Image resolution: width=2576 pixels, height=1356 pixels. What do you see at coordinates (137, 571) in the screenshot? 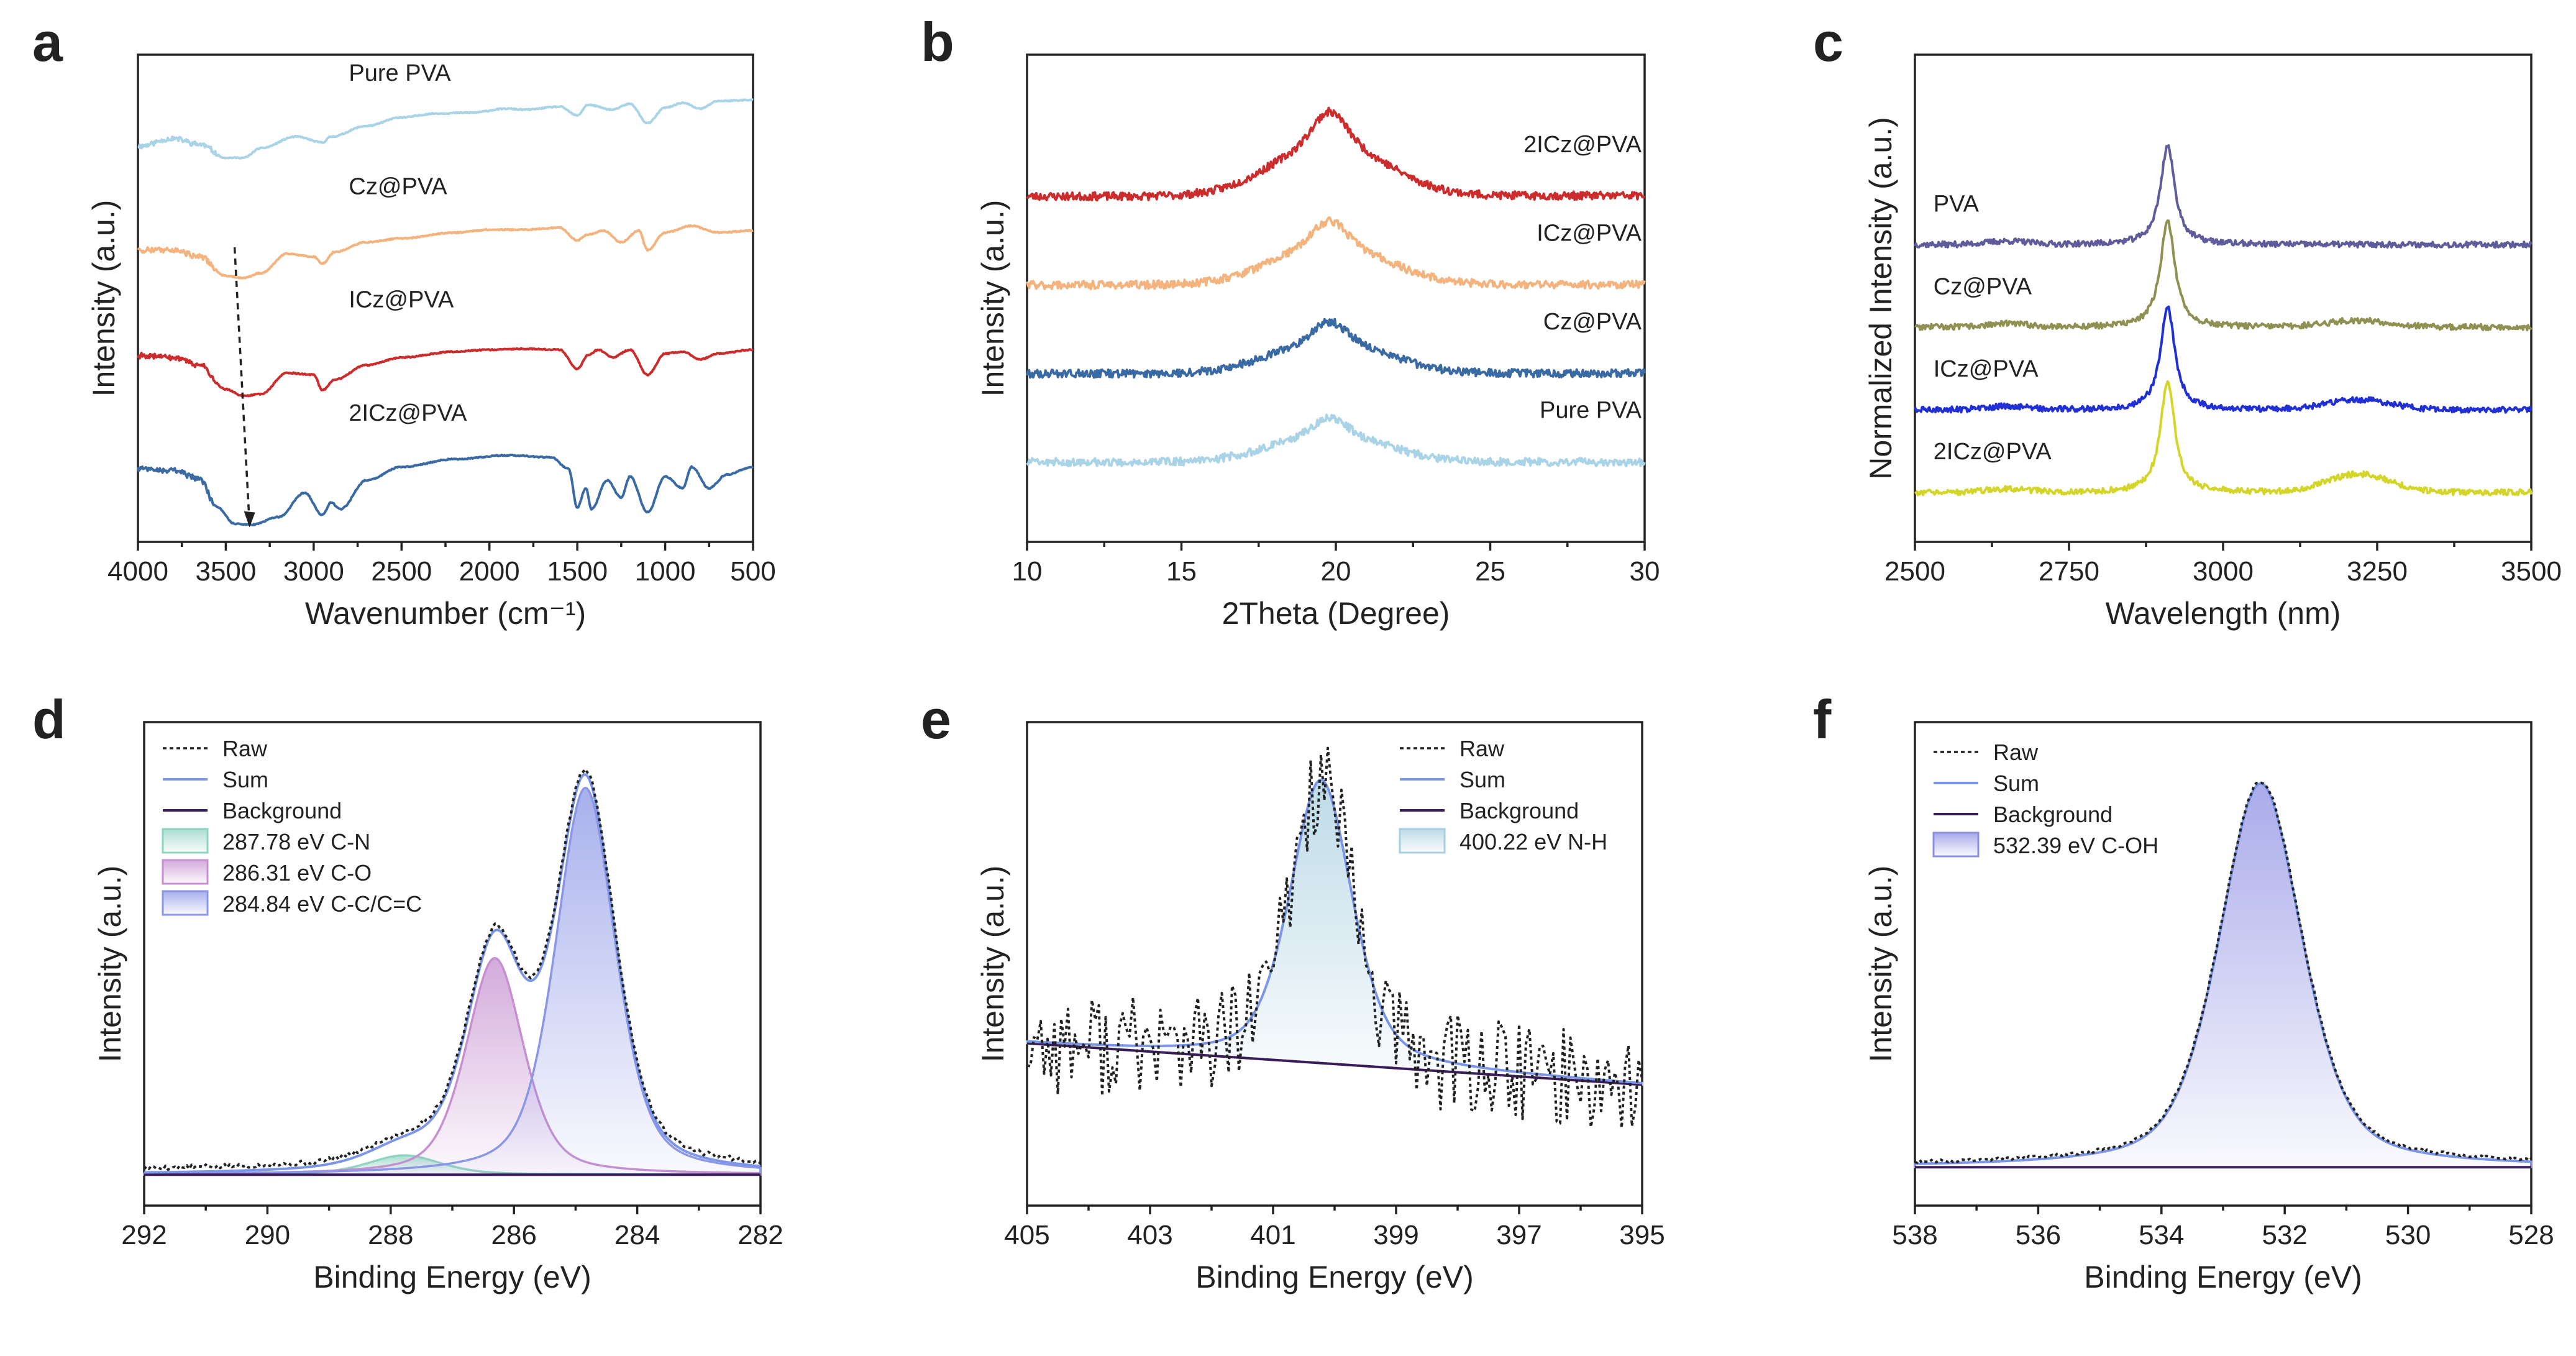
I see `x-tick-label: 4000` at bounding box center [137, 571].